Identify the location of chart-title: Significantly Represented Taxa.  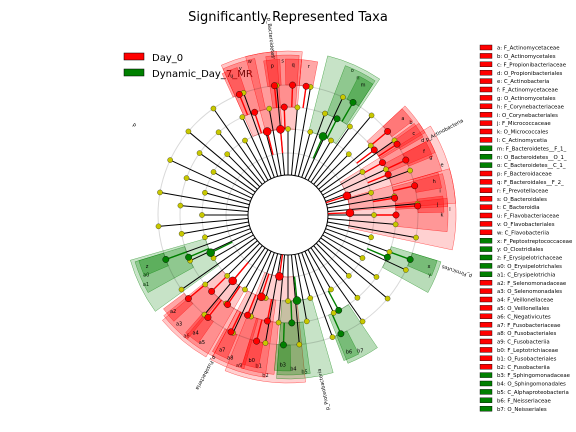
(288, 17).